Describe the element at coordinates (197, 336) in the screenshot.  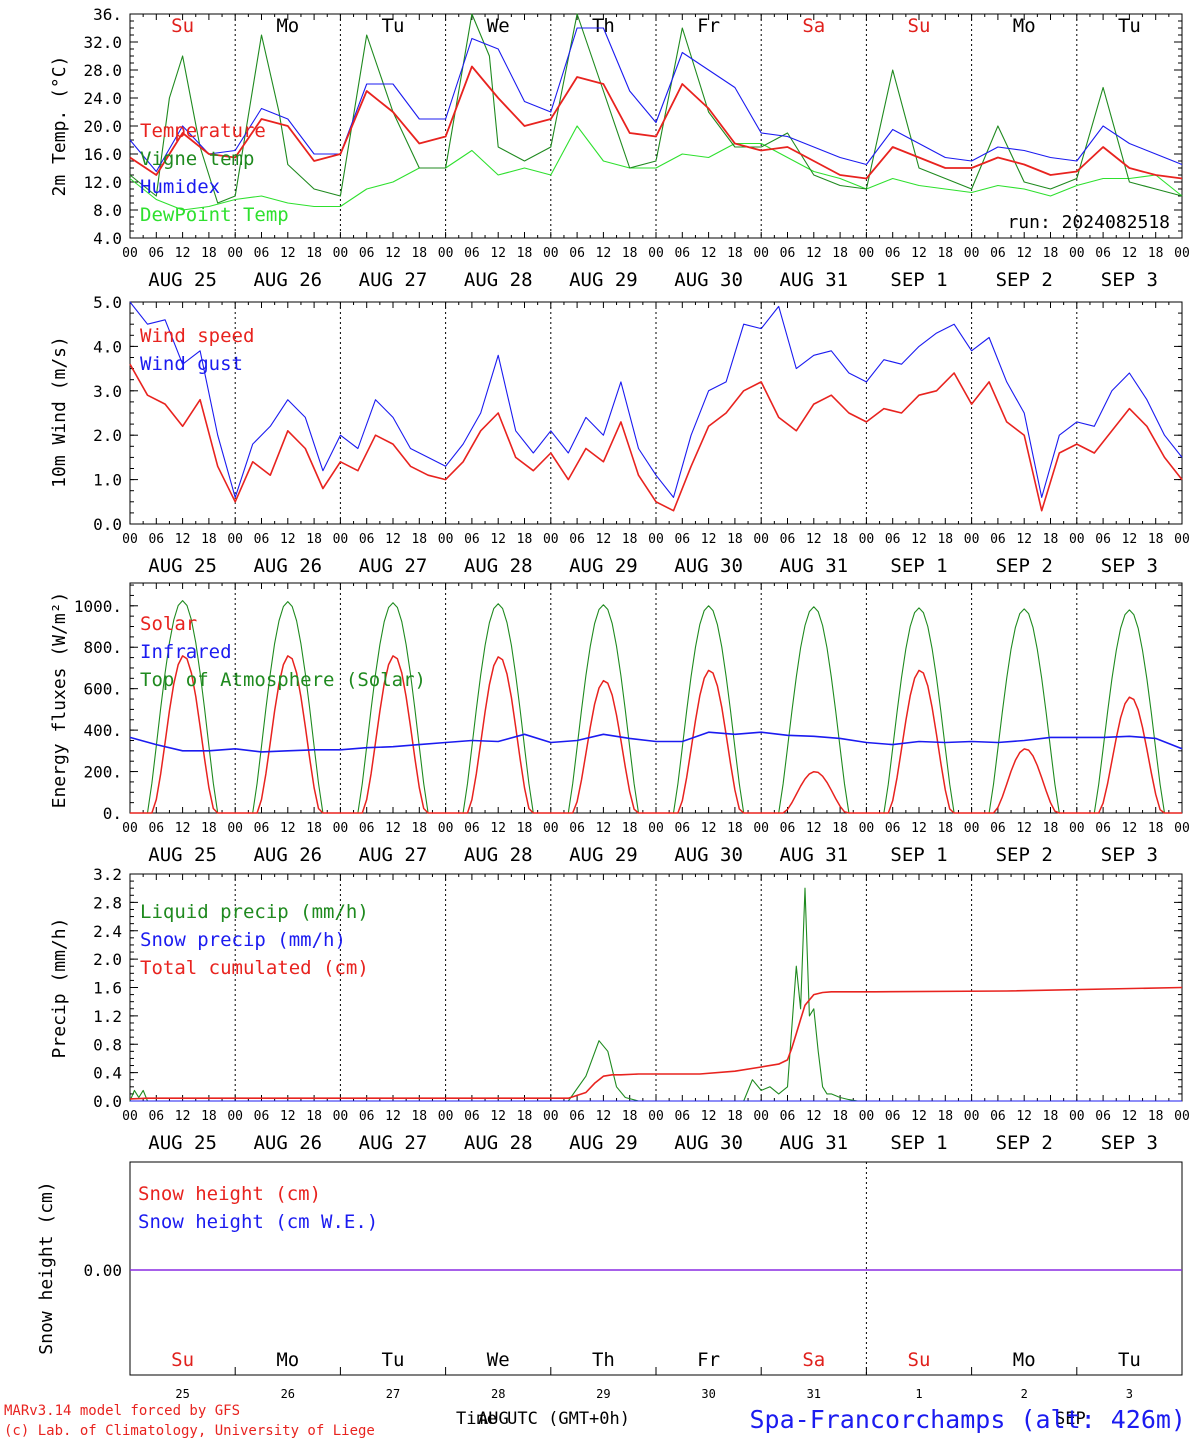
I see `legend-entry: Wind speed` at that location.